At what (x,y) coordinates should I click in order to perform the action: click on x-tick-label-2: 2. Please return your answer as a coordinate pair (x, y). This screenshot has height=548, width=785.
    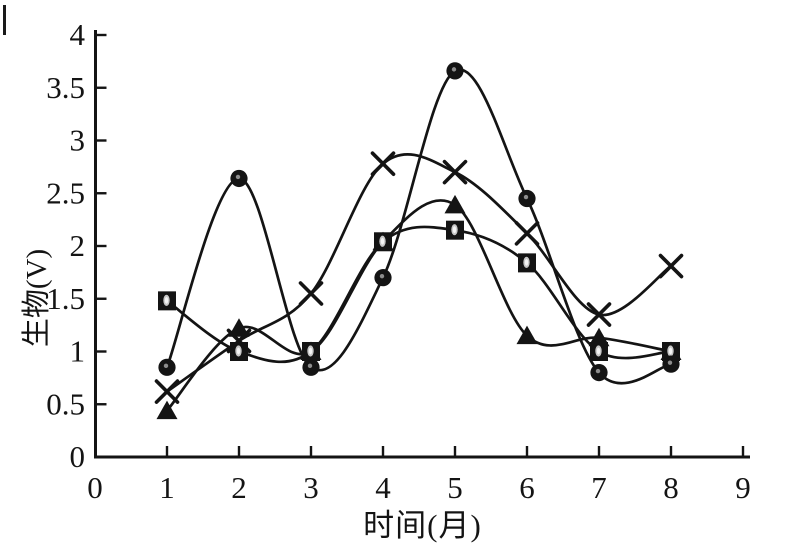
    Looking at the image, I should click on (239, 487).